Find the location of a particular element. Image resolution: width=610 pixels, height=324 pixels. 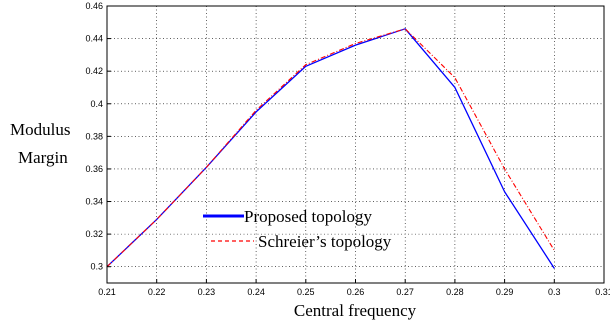

y-tick-label: 0.42 is located at coordinates (94, 71).